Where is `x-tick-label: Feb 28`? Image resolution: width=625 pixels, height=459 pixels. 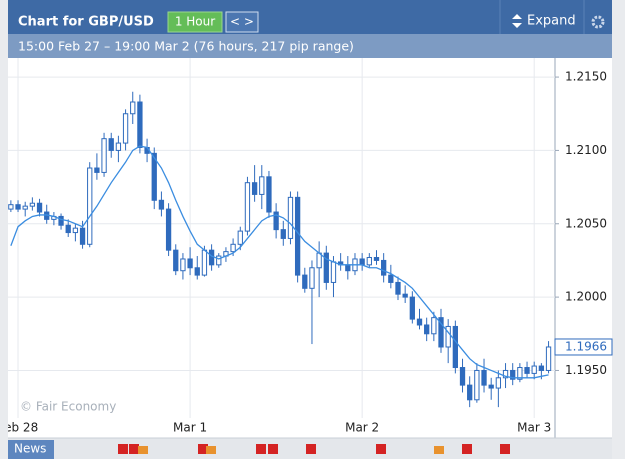
x-tick-label: Feb 28 is located at coordinates (19, 428).